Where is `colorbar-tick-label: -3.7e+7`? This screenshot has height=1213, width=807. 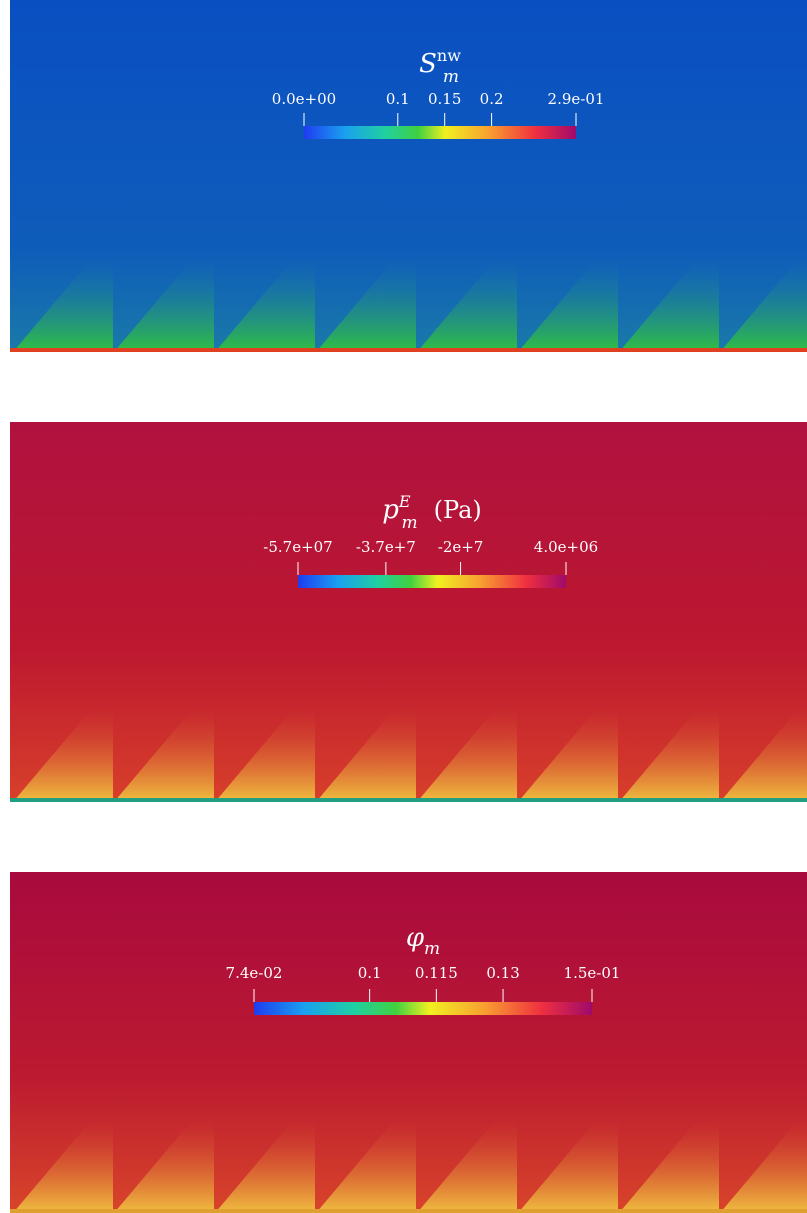
colorbar-tick-label: -3.7e+7 is located at coordinates (386, 547).